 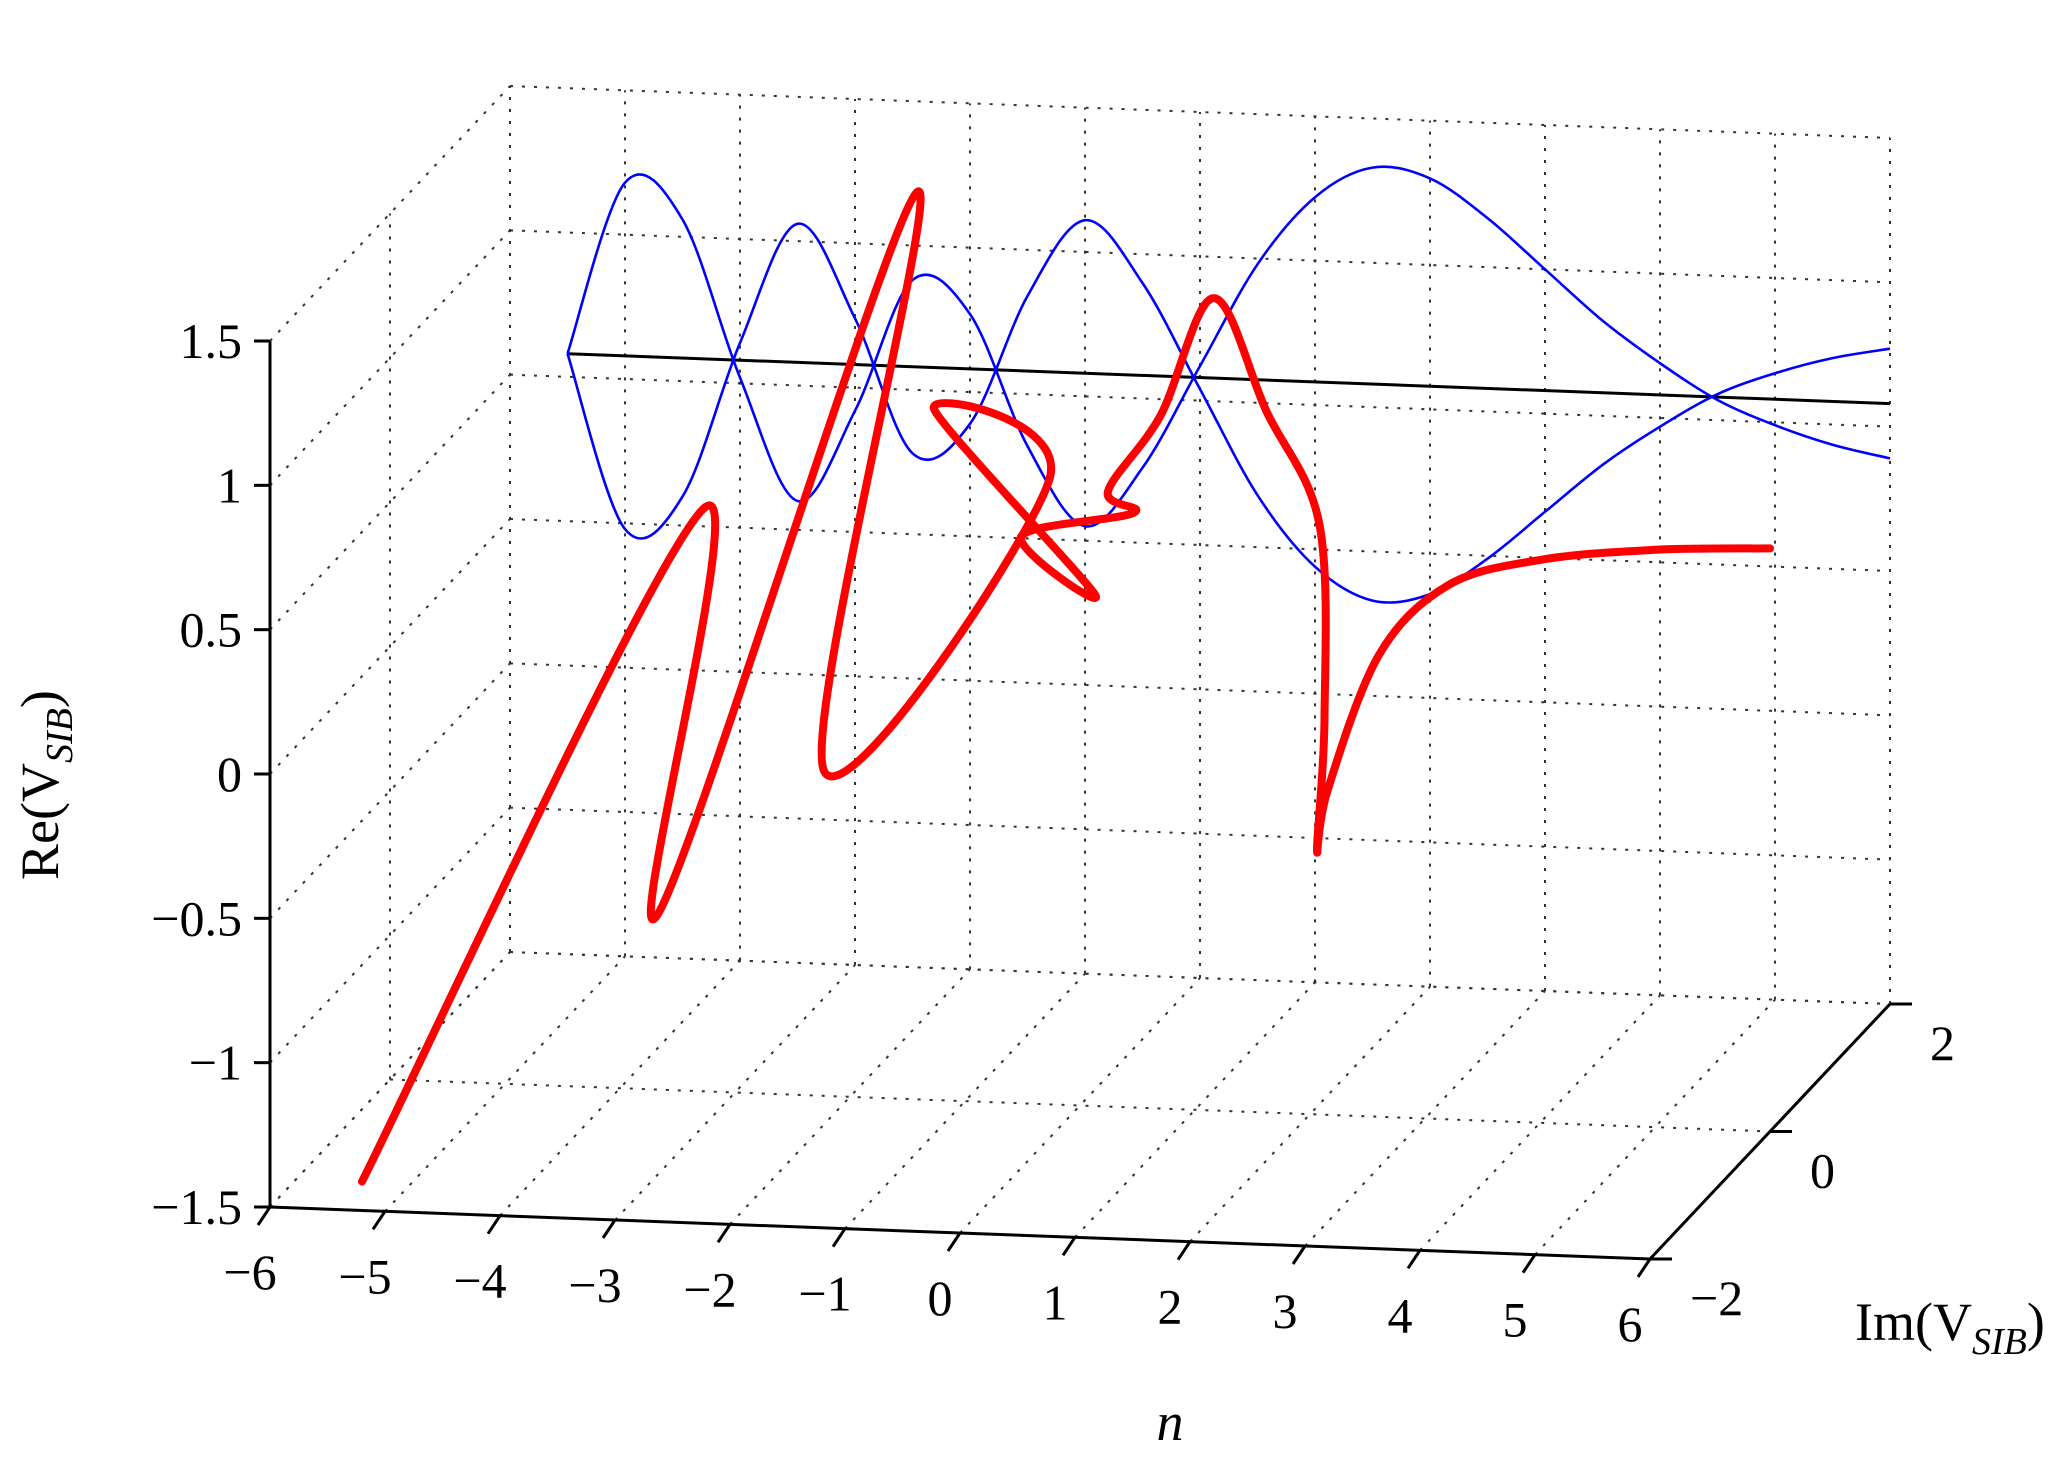 What do you see at coordinates (40, 821) in the screenshot?
I see `z-axis-label-main: Re(V` at bounding box center [40, 821].